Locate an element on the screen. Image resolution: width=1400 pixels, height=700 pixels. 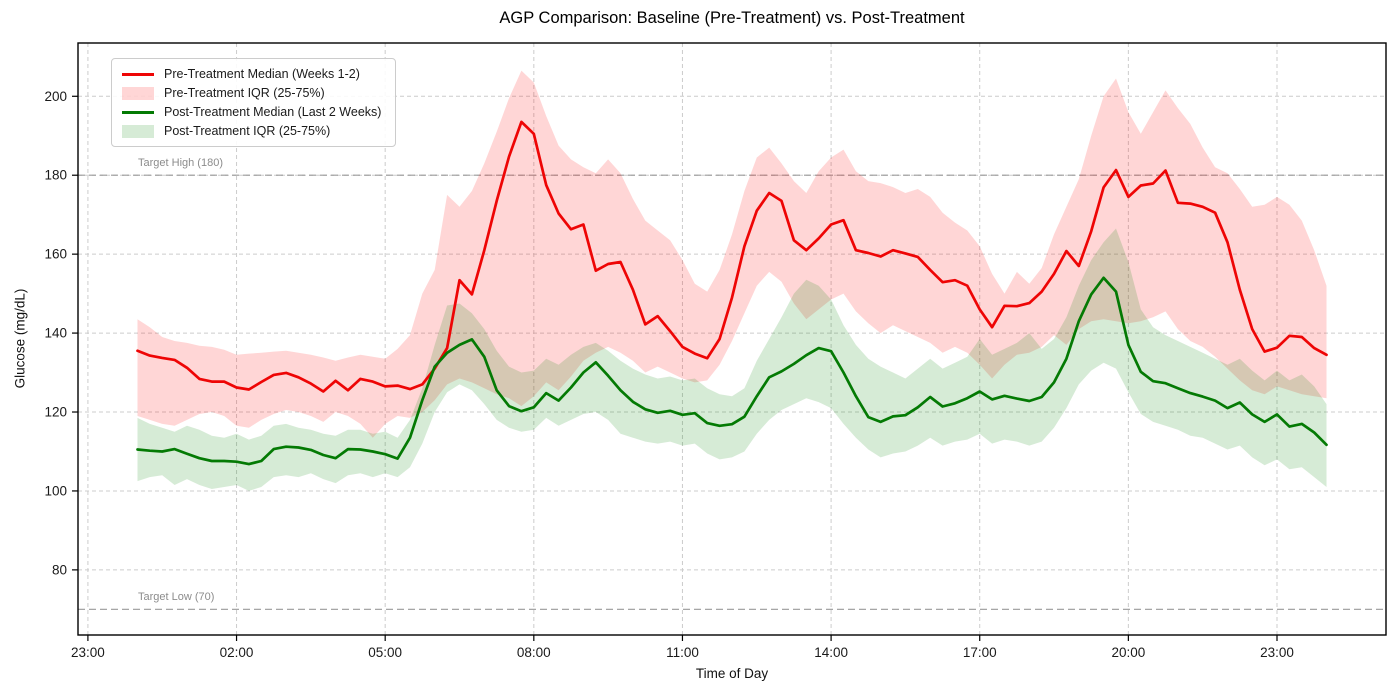
y-tick-label: 200 is located at coordinates (55, 96).